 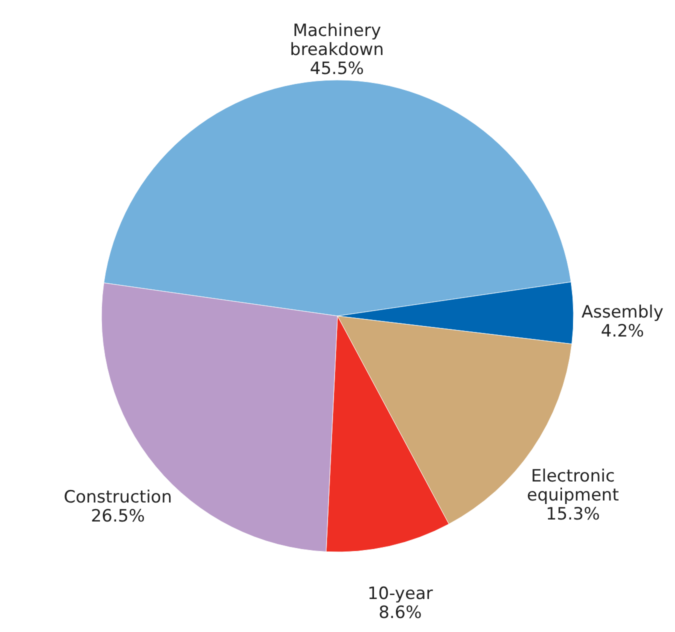 What do you see at coordinates (117, 516) in the screenshot?
I see `data-label: 26.5%` at bounding box center [117, 516].